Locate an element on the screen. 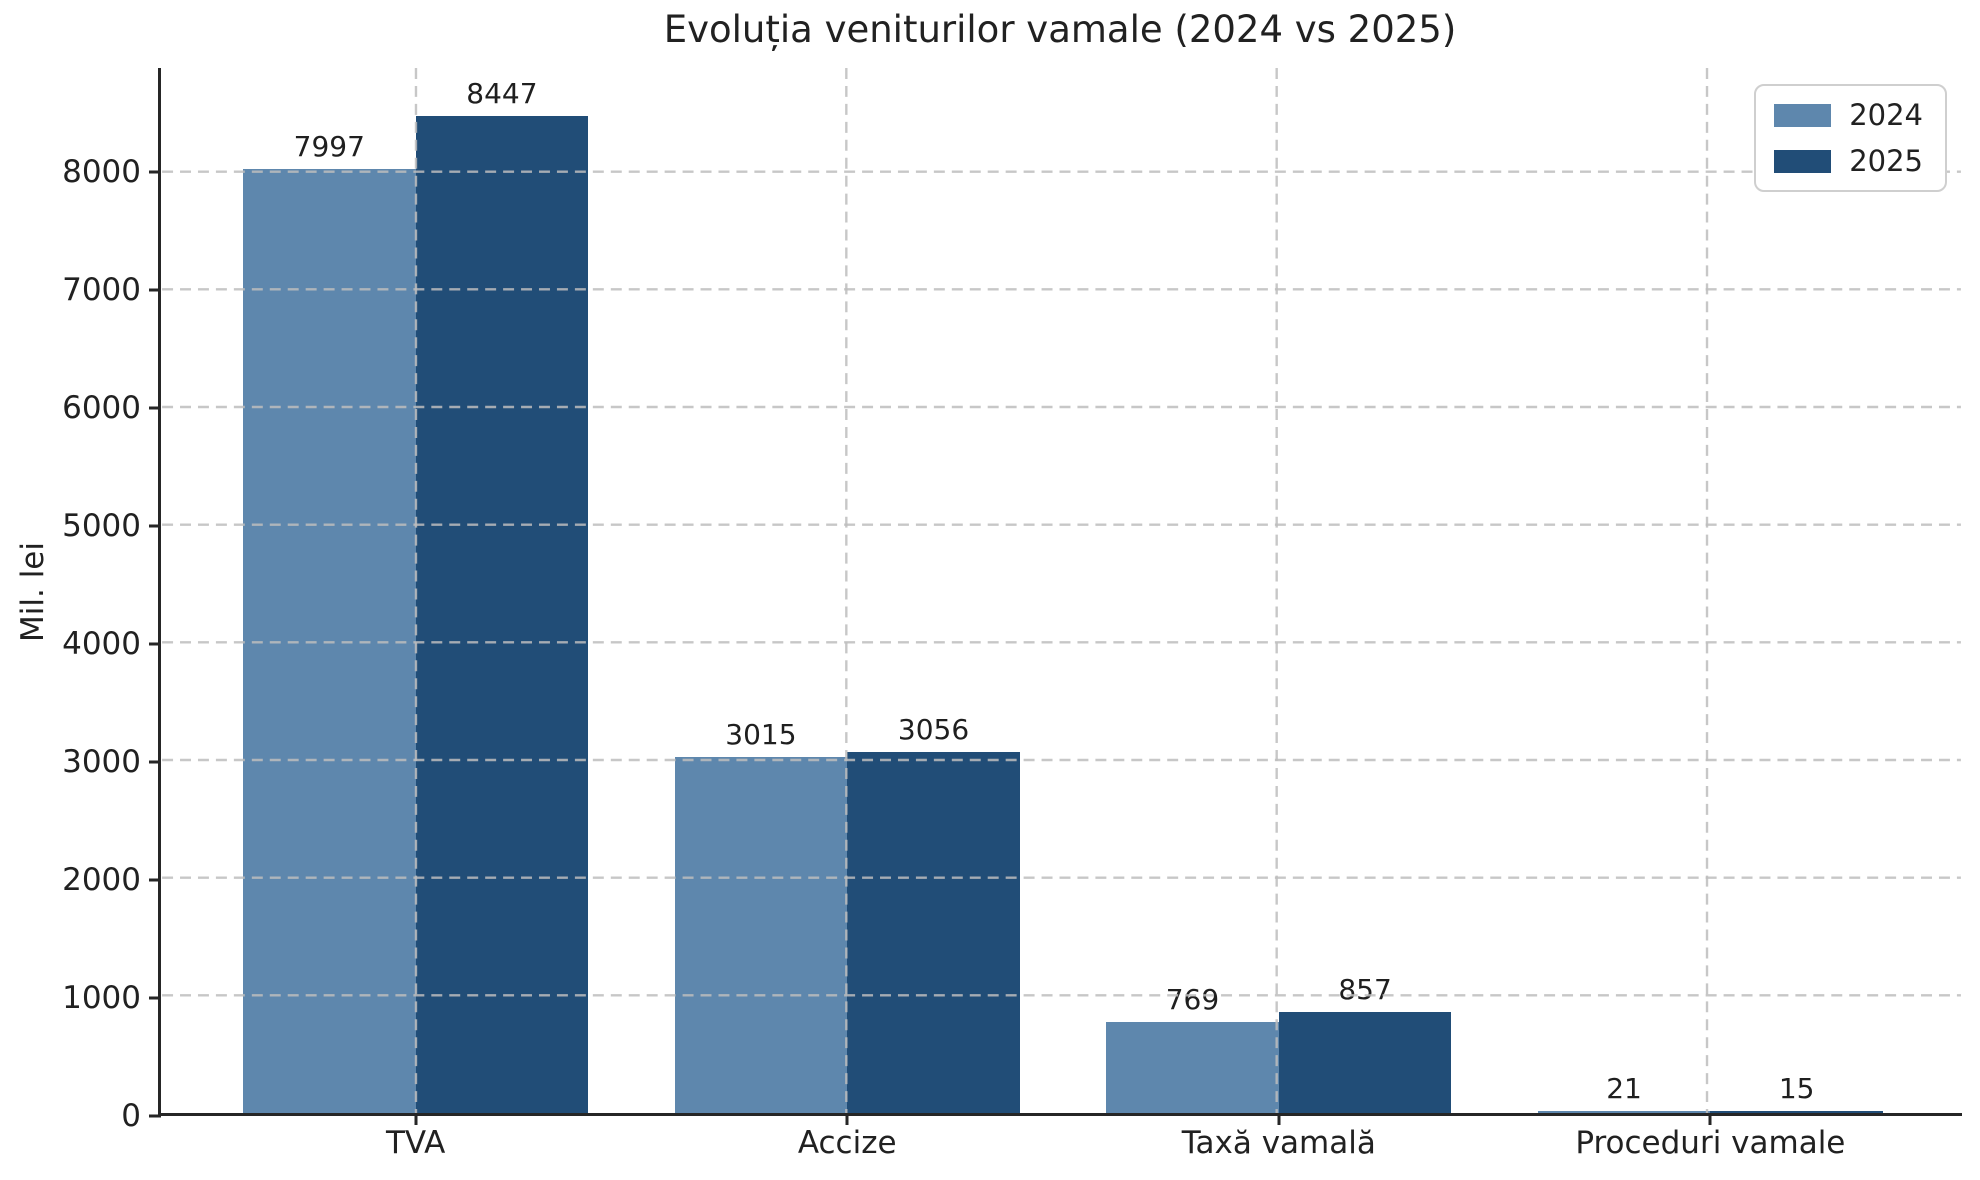 The height and width of the screenshot is (1180, 1980). legend-item-2024: 2024 is located at coordinates (1848, 115).